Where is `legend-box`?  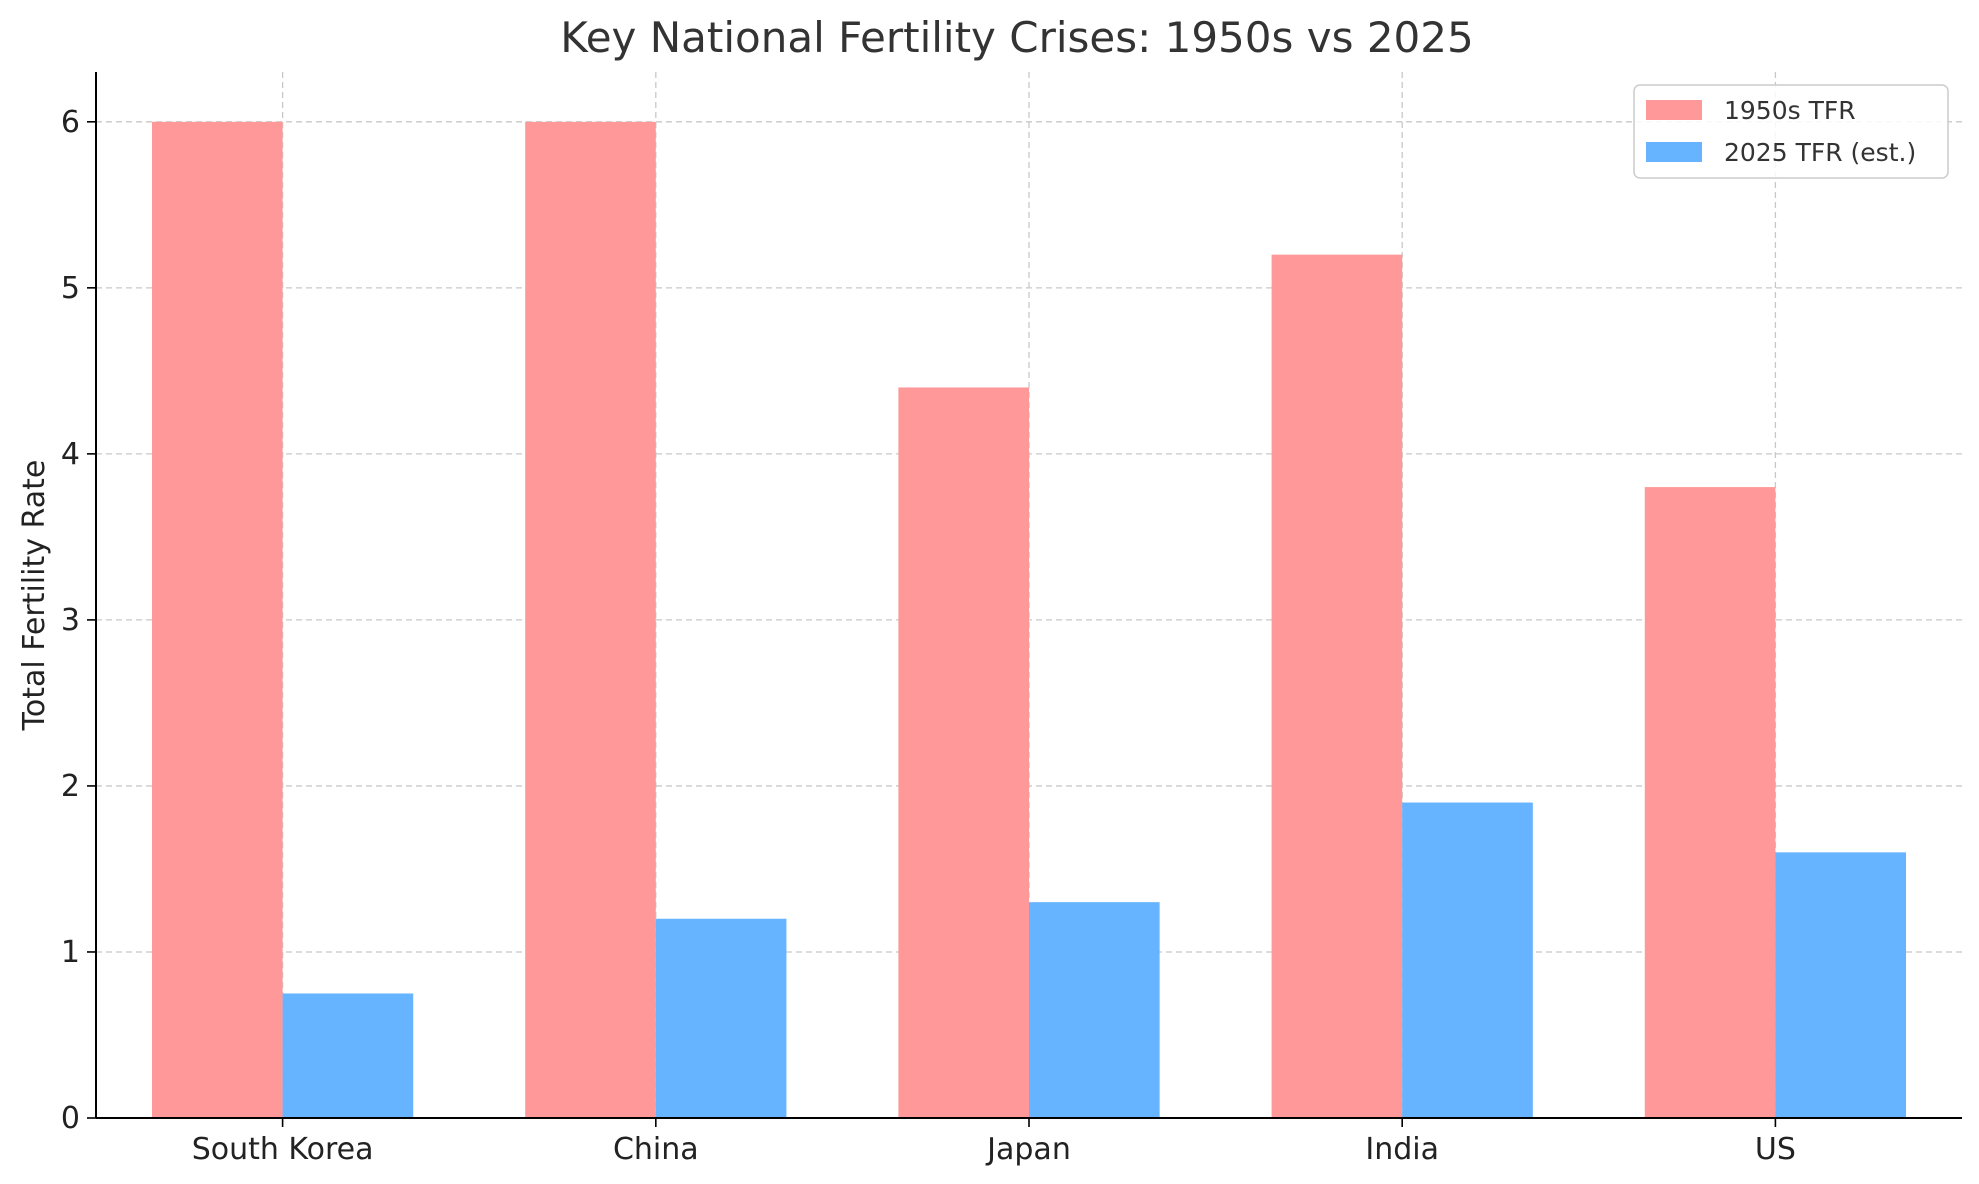 legend-box is located at coordinates (1791, 131).